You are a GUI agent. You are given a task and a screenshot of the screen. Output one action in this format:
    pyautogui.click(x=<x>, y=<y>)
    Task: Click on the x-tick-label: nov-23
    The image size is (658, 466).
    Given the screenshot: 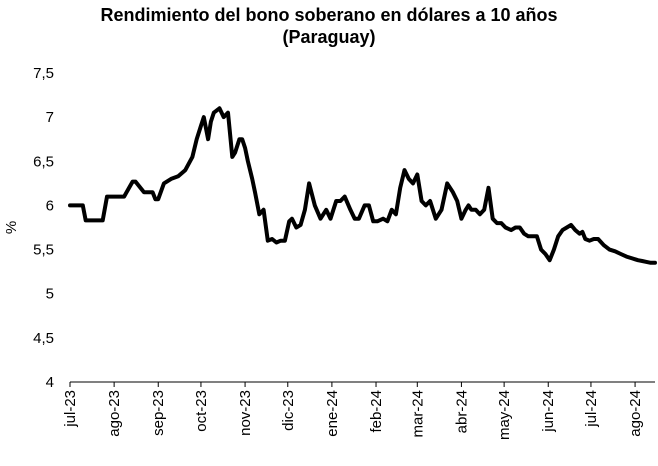 What is the action you would take?
    pyautogui.click(x=245, y=413)
    